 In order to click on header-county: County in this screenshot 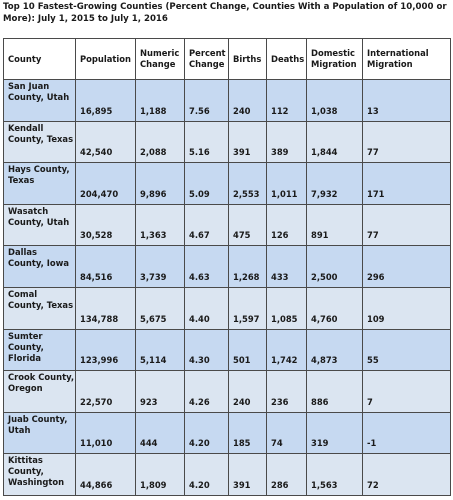, I will do `click(39, 59)`.